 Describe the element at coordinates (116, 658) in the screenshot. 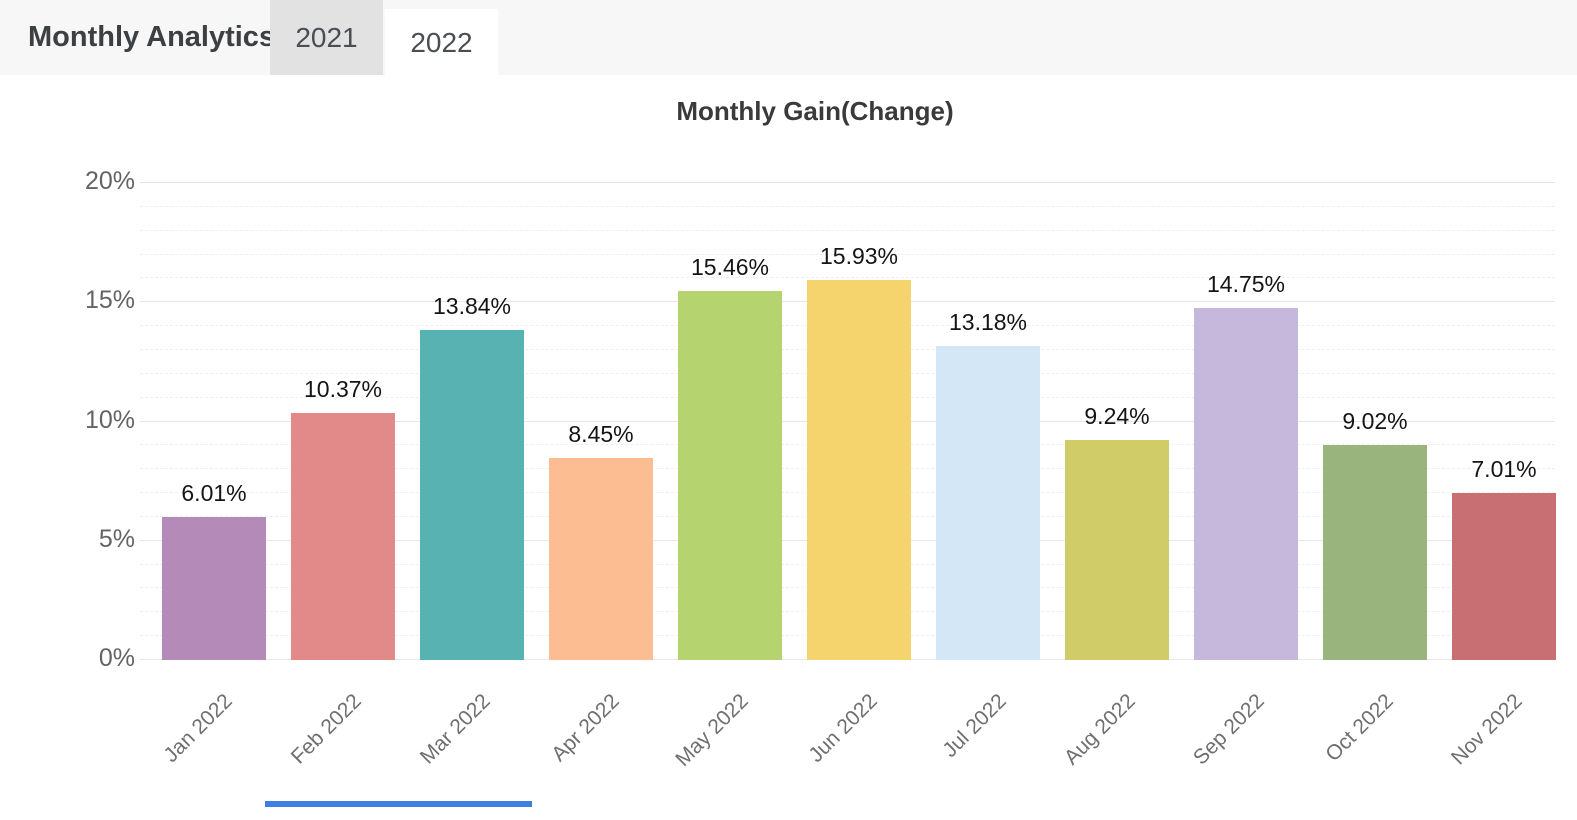

I see `y-tick-label: 0%` at that location.